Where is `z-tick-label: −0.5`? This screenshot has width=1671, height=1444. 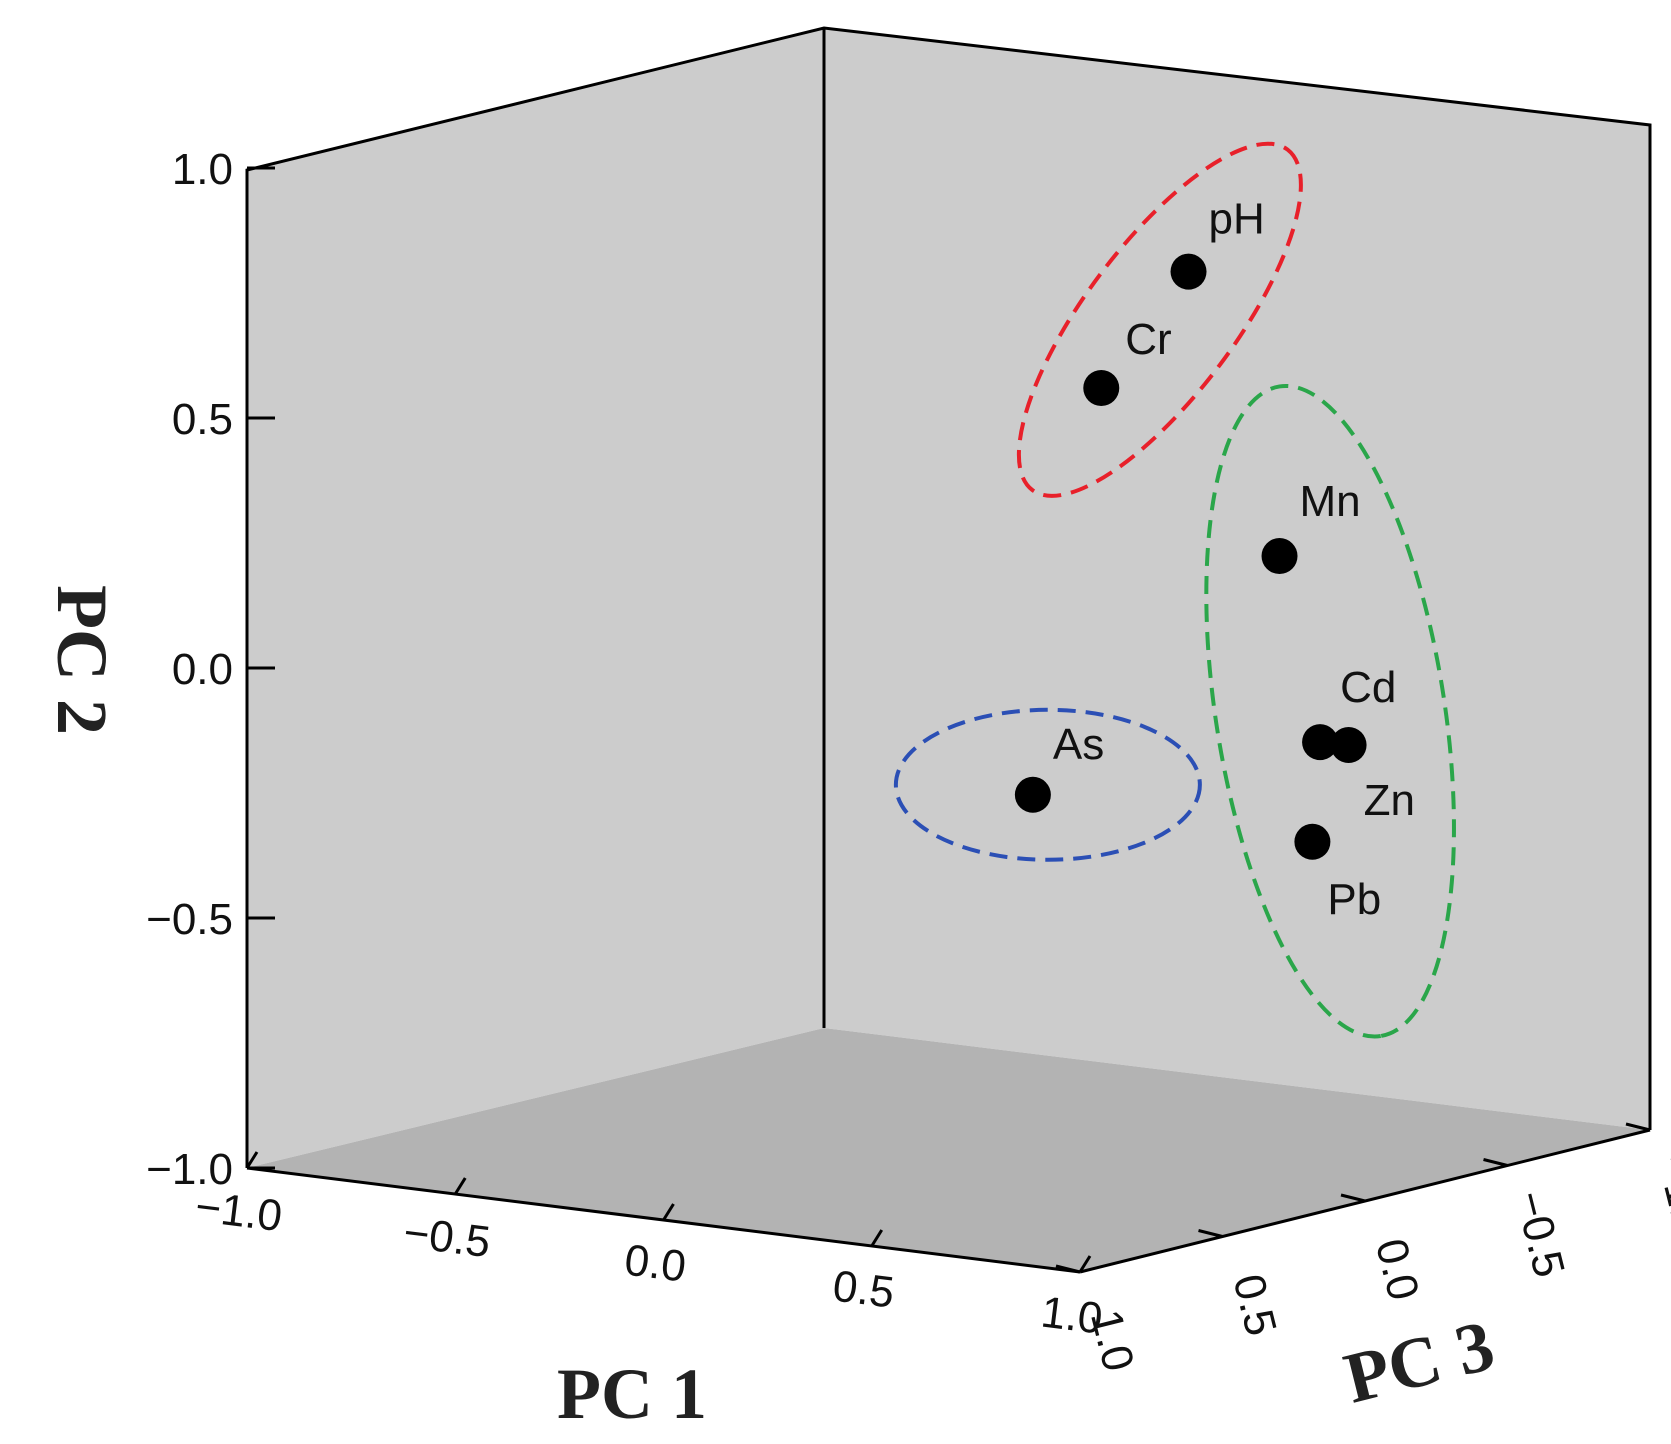 z-tick-label: −0.5 is located at coordinates (1539, 1234).